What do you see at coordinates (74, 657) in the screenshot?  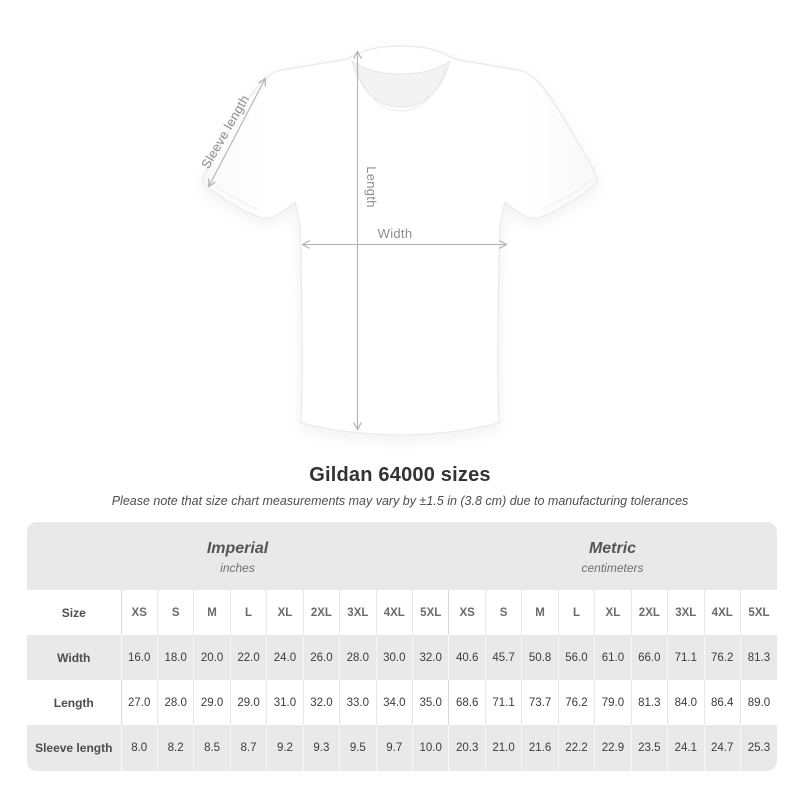 I see `row-label: Width` at bounding box center [74, 657].